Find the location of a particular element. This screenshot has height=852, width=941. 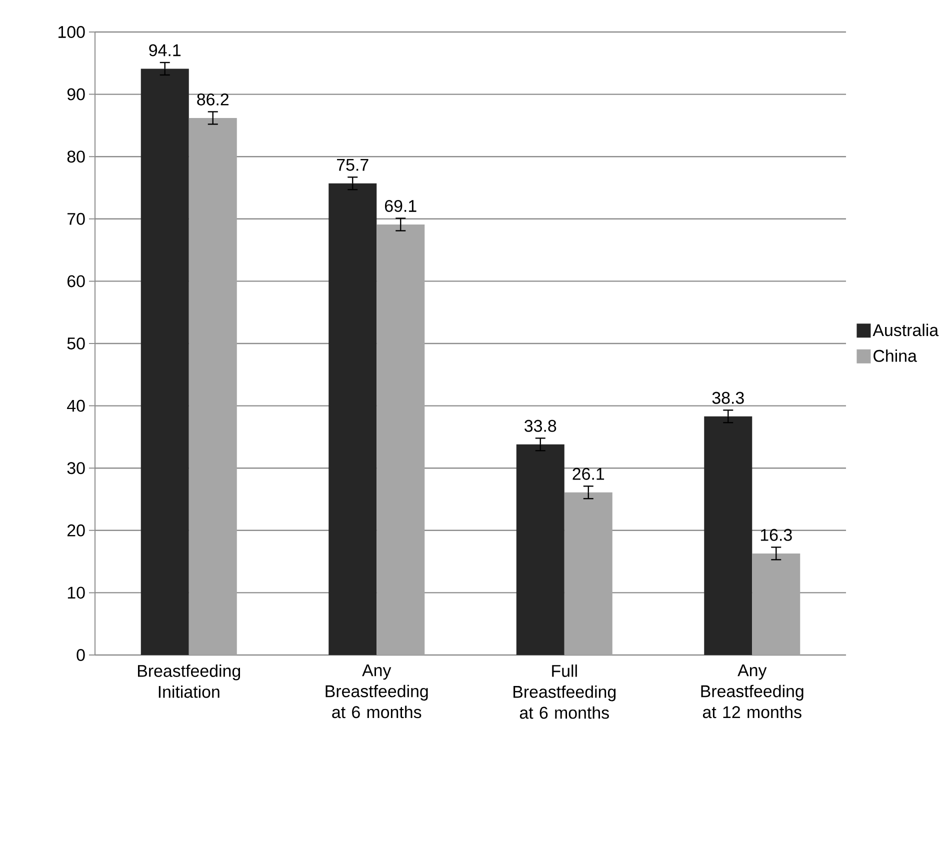

y-tick-label: 20 is located at coordinates (76, 530).